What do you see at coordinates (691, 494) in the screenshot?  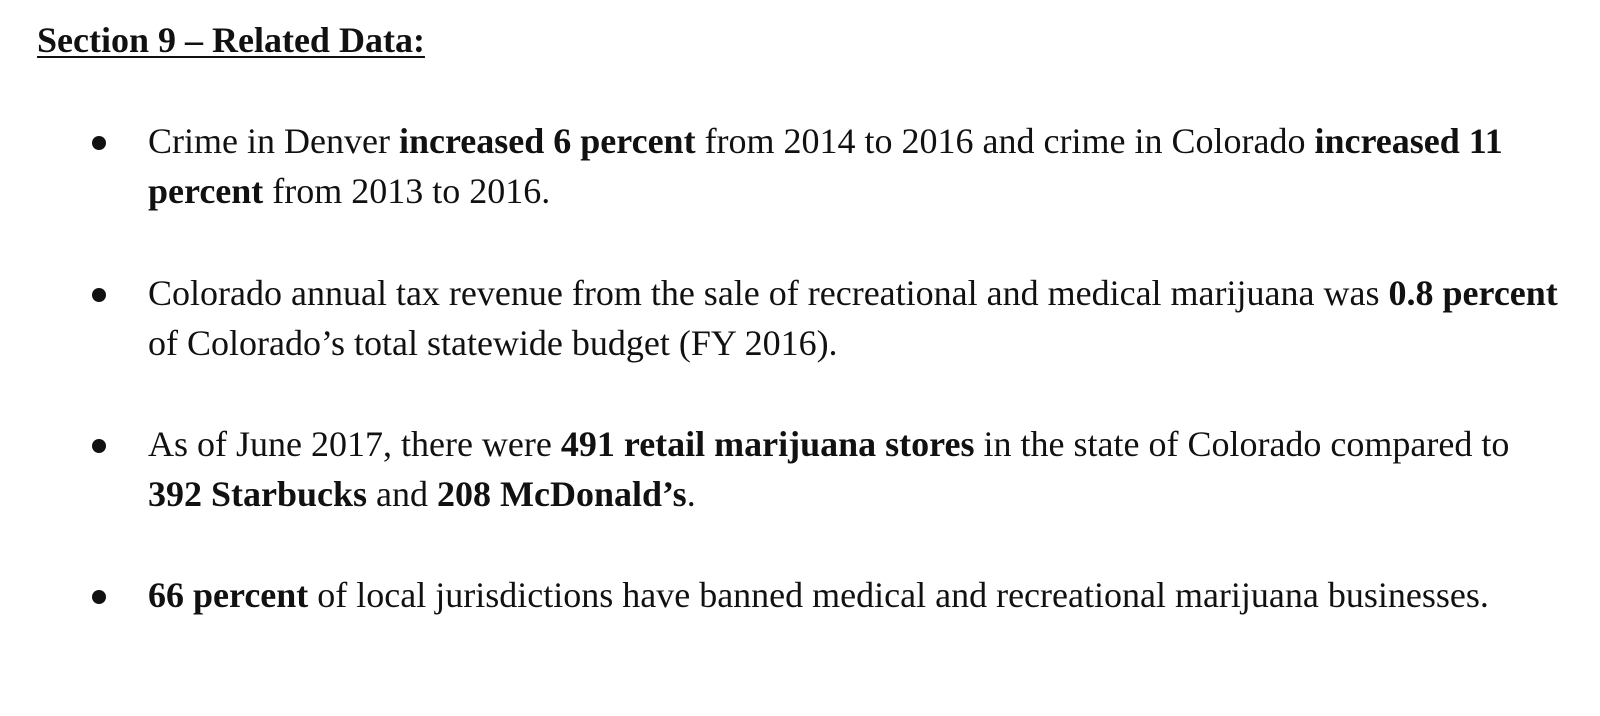 I see `text-run: .` at bounding box center [691, 494].